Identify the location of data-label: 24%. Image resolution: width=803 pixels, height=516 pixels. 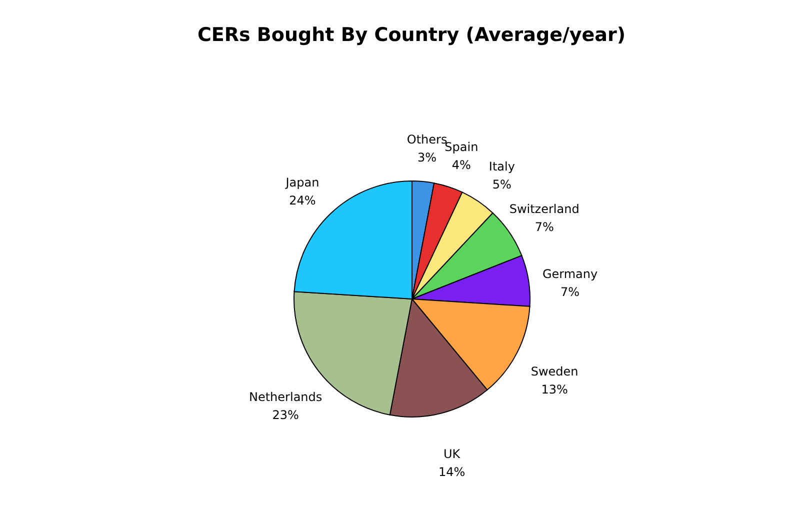
(302, 200).